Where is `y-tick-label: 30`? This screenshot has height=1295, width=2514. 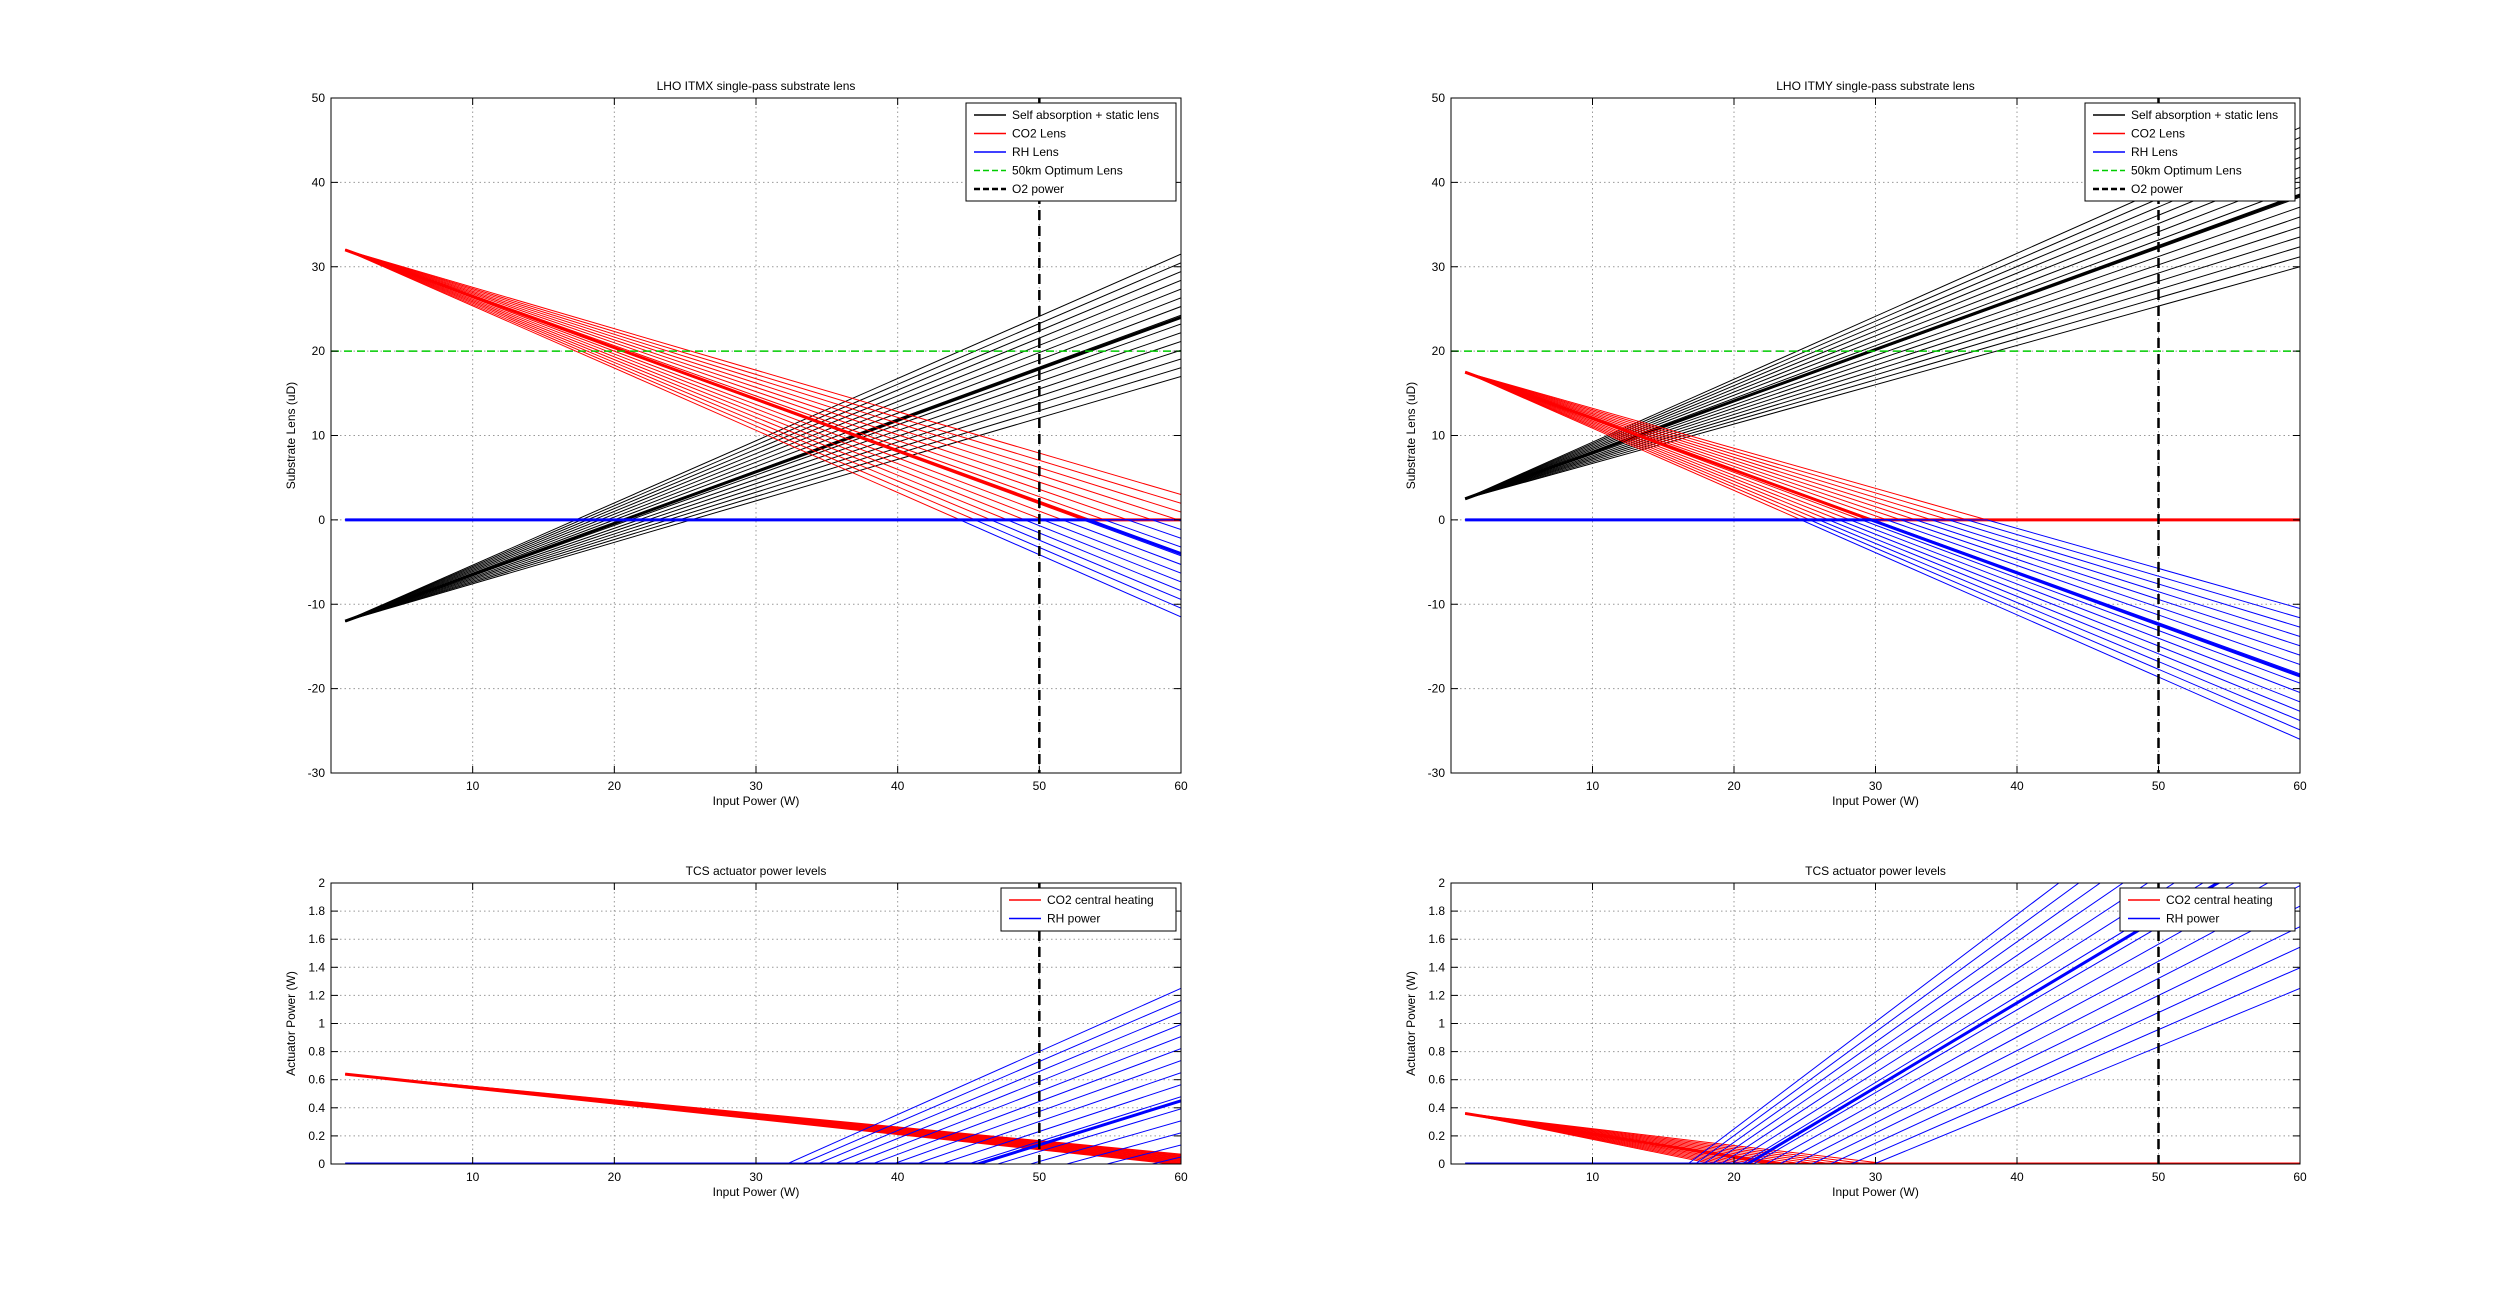 y-tick-label: 30 is located at coordinates (319, 267).